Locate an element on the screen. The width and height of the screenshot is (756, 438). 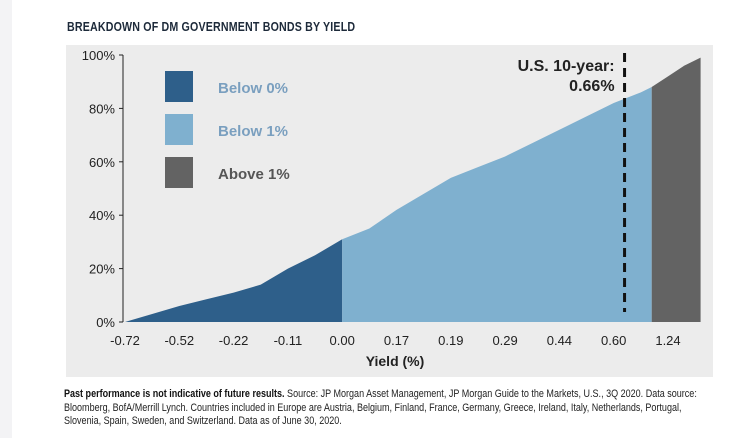
x-tick-label: 0.17 is located at coordinates (396, 340).